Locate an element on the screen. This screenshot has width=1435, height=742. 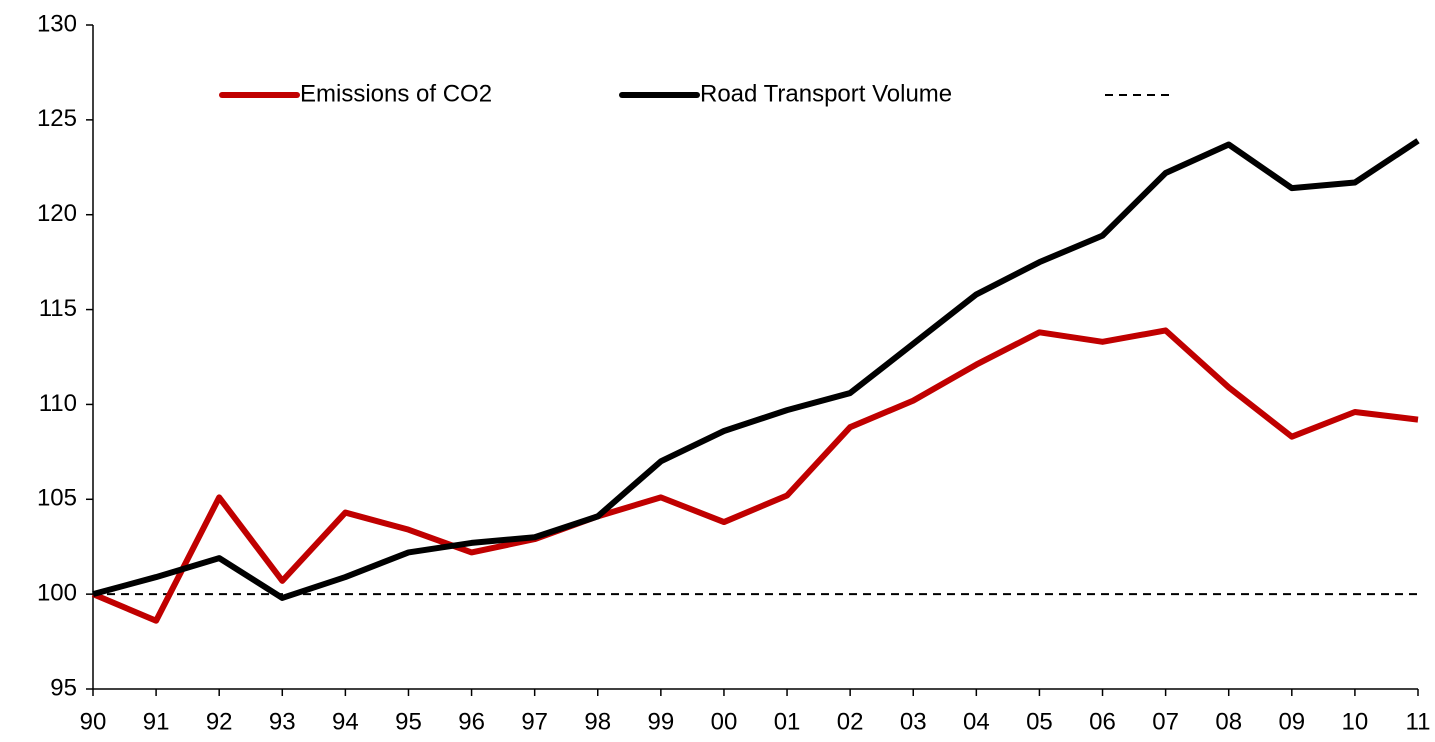
x-tick-label: 94 is located at coordinates (345, 721).